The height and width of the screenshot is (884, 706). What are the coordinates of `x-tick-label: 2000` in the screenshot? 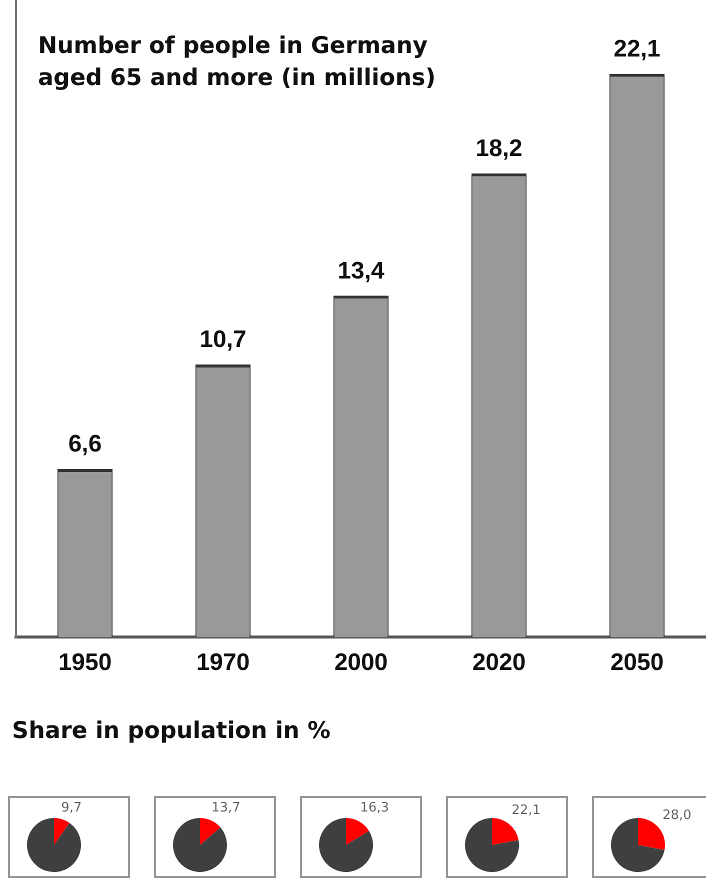 It's located at (361, 662).